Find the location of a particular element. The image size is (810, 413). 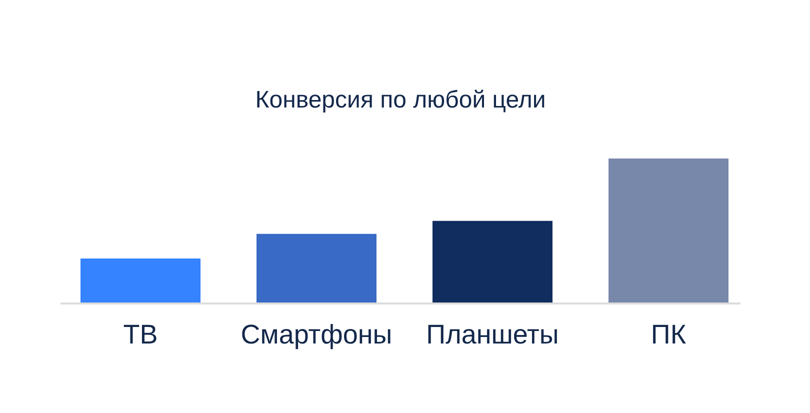

x-tick-label: Смартфоны is located at coordinates (316, 335).